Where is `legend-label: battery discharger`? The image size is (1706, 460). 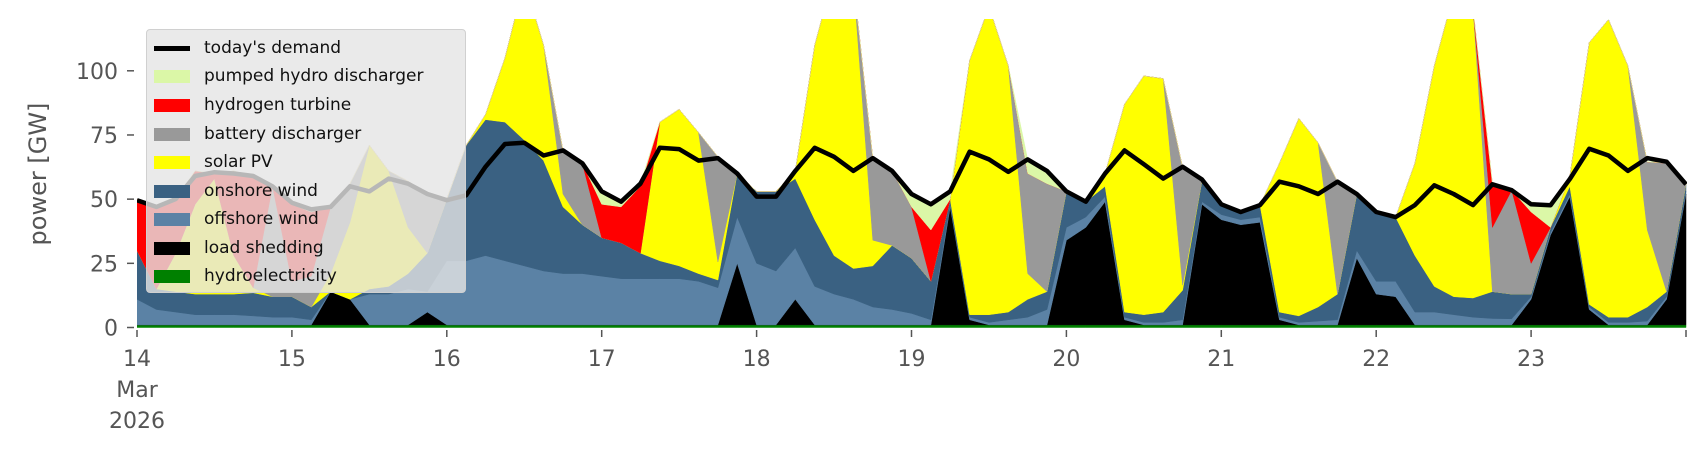
legend-label: battery discharger is located at coordinates (283, 134).